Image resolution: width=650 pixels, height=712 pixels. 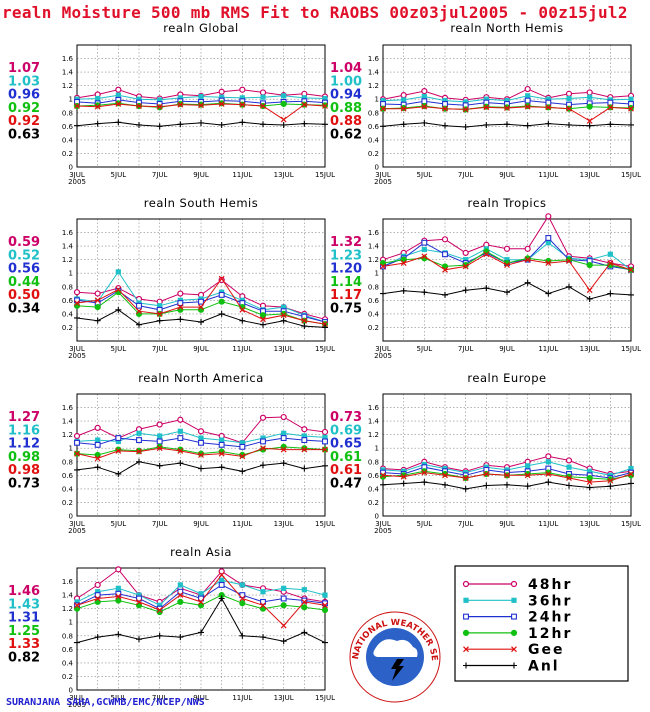 What do you see at coordinates (346, 282) in the screenshot?
I see `stat-value: 1.14` at bounding box center [346, 282].